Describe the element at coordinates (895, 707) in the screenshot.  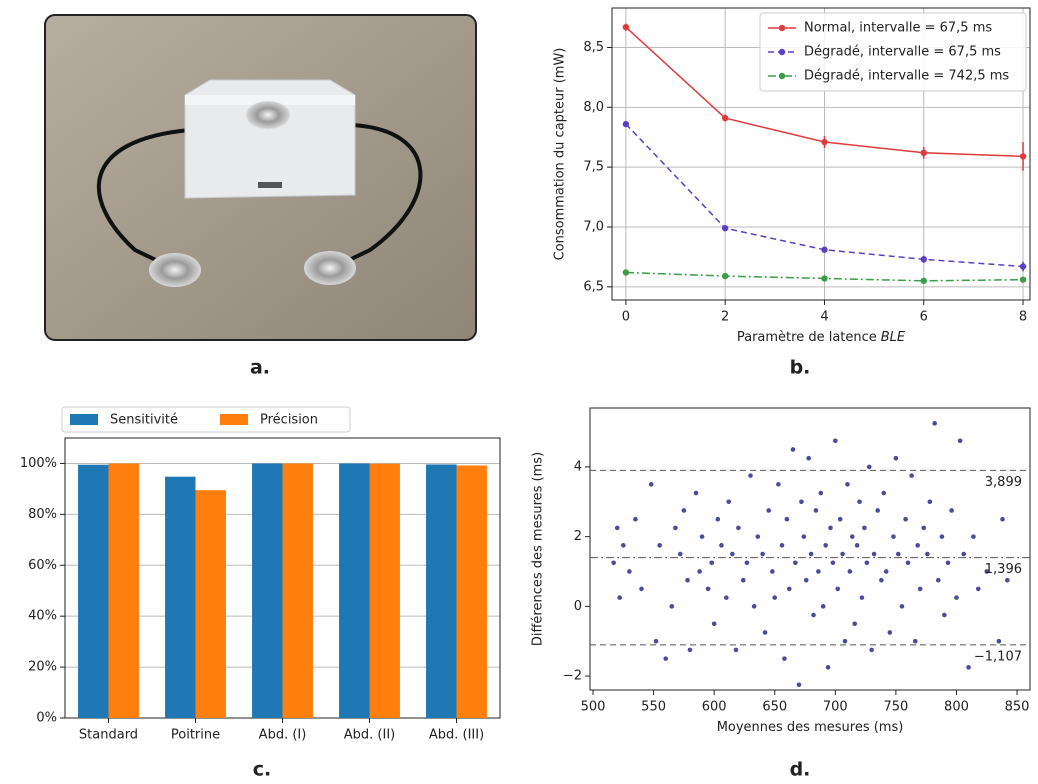
I see `x-tick-label: 750` at that location.